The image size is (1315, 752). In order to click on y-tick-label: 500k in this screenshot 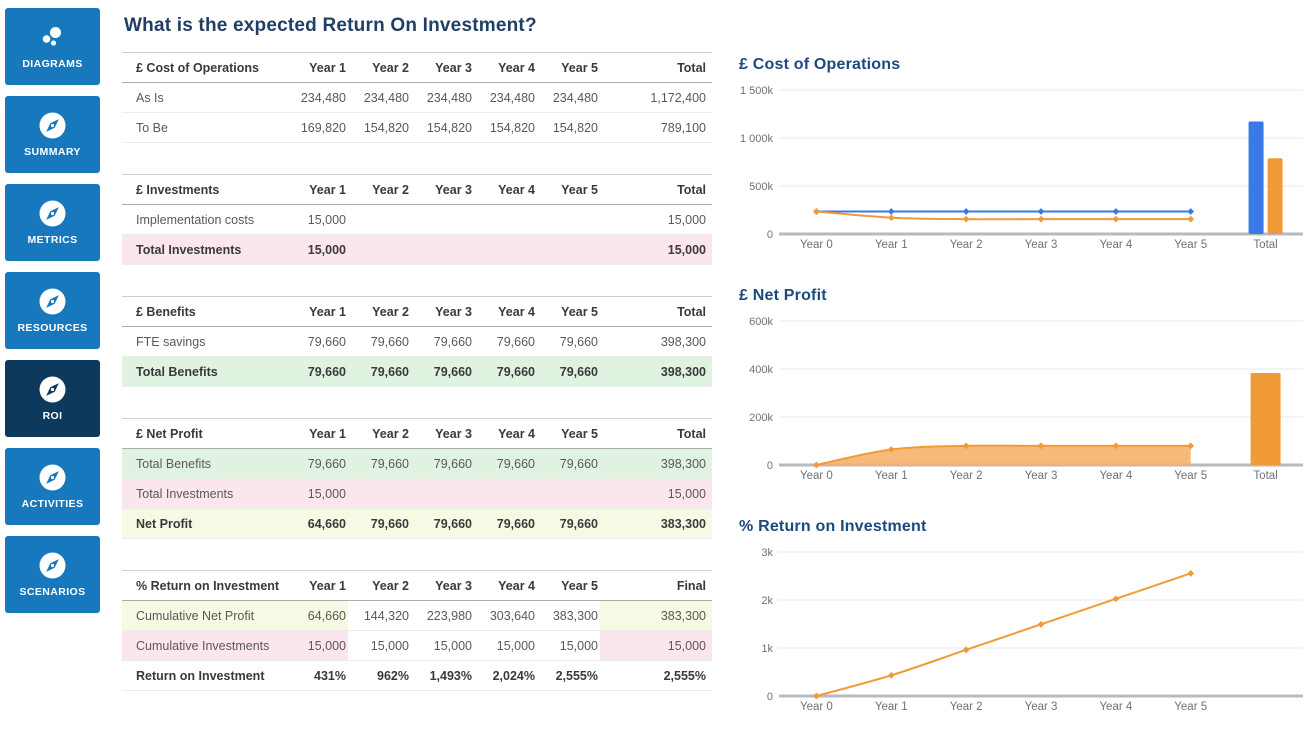, I will do `click(761, 187)`.